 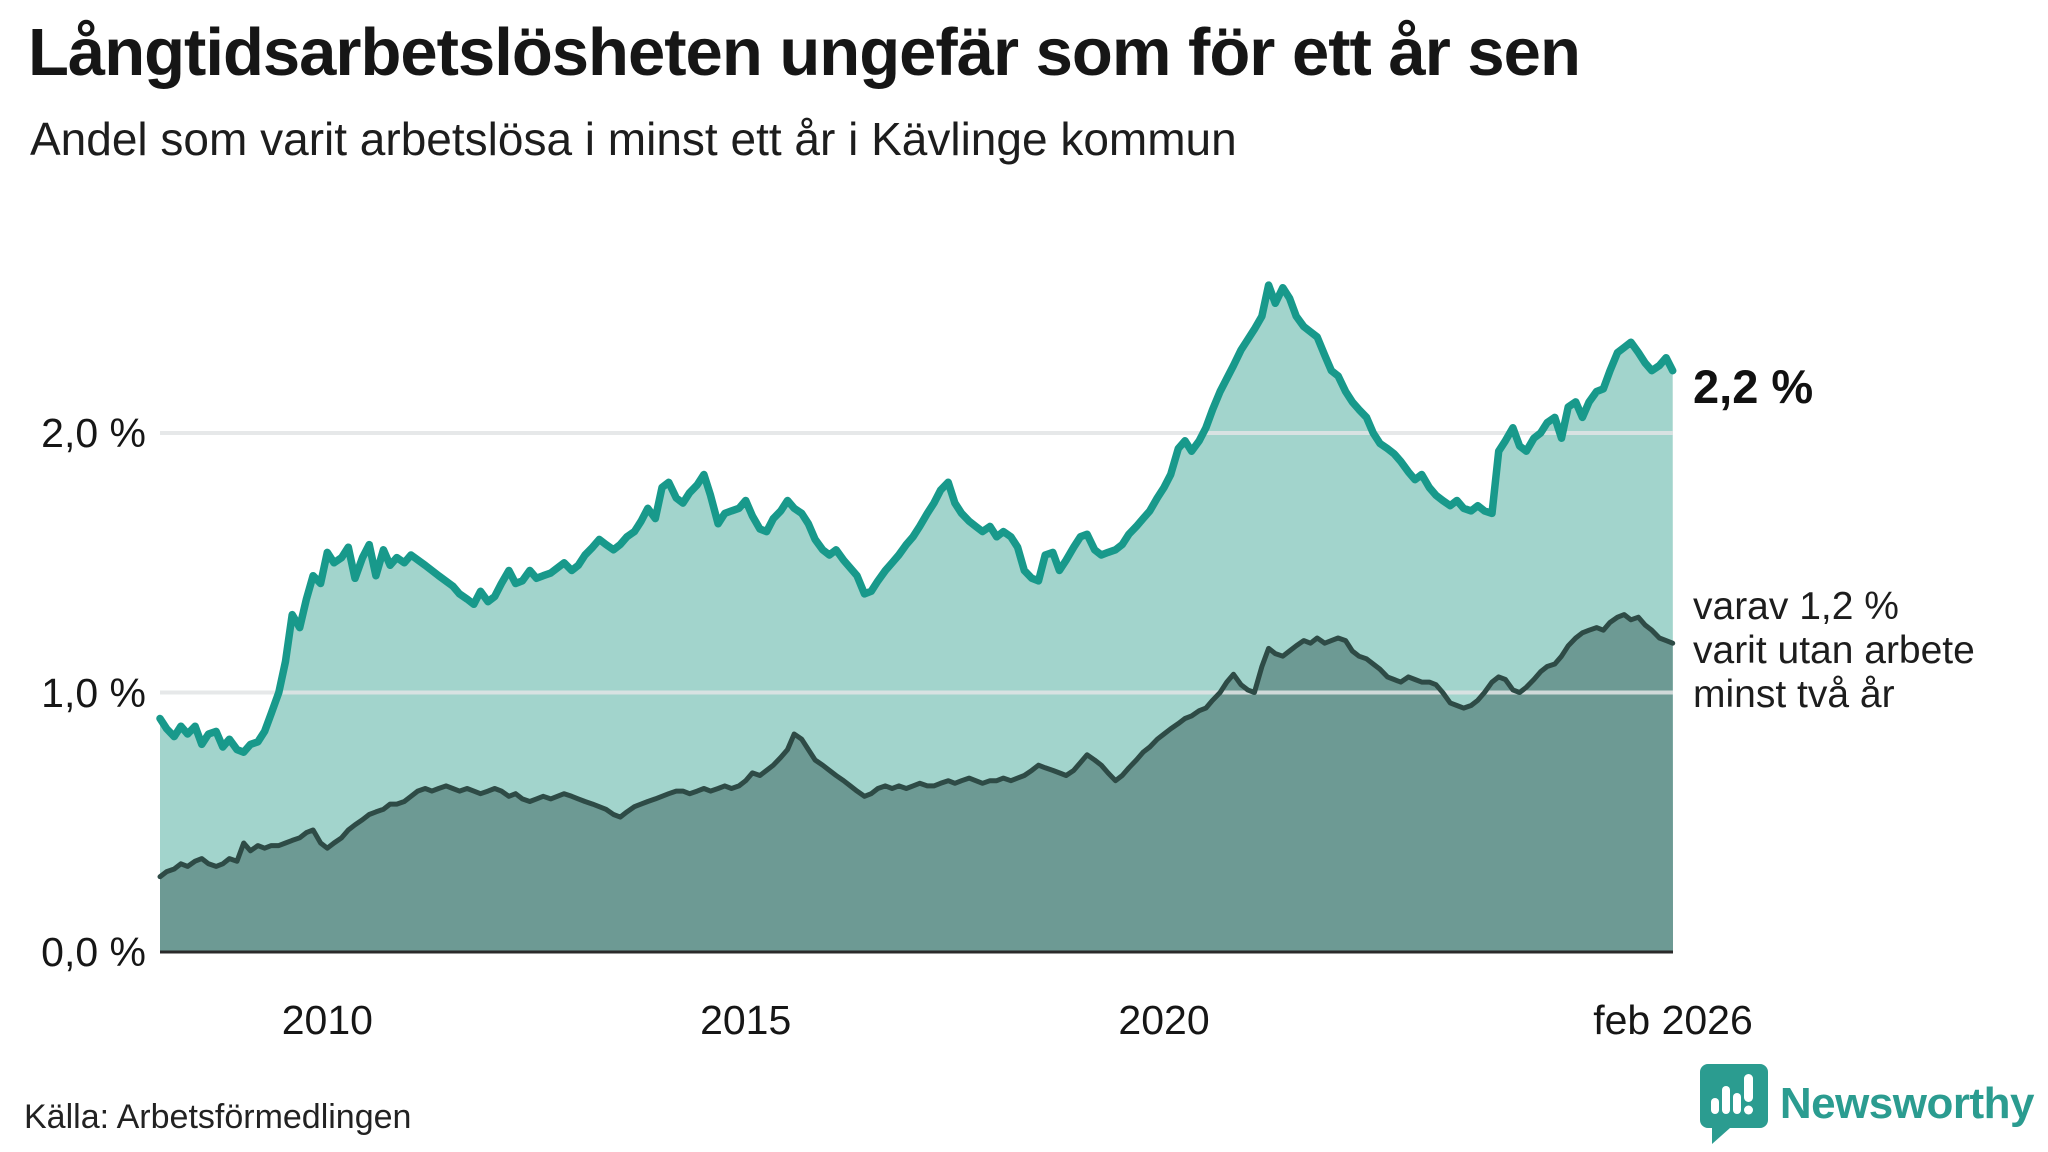 What do you see at coordinates (1673, 1020) in the screenshot?
I see `x-tick-label: feb 2026` at bounding box center [1673, 1020].